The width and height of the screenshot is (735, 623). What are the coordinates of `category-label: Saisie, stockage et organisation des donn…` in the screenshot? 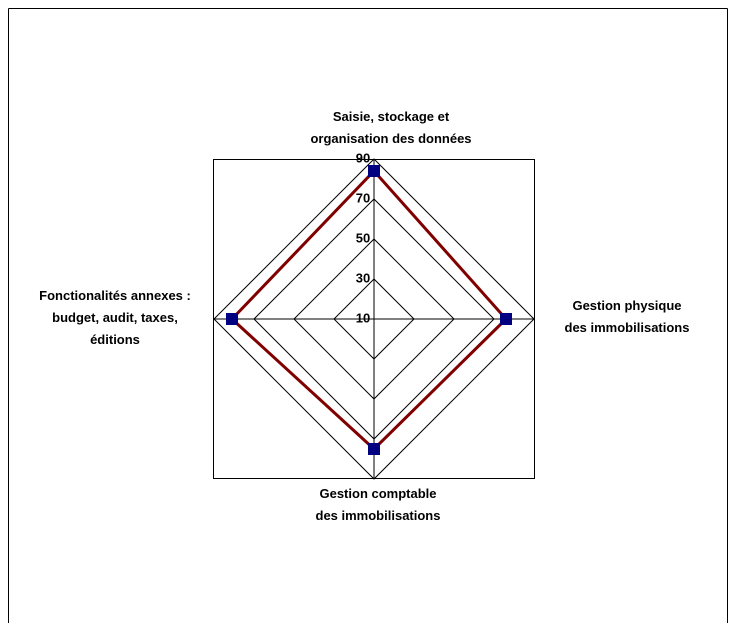 It's located at (390, 127).